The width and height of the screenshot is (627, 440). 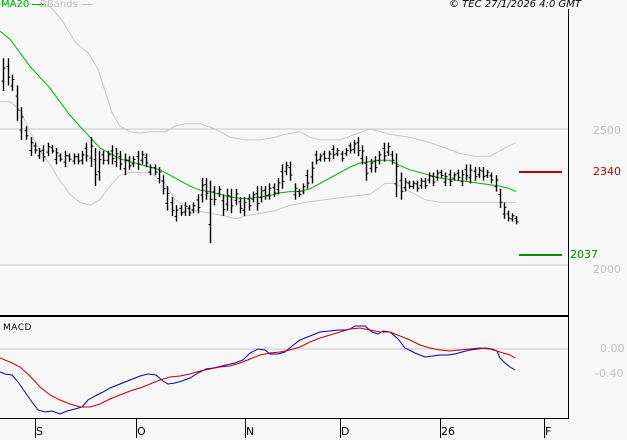 I want to click on x-label-oct: O, so click(x=141, y=431).